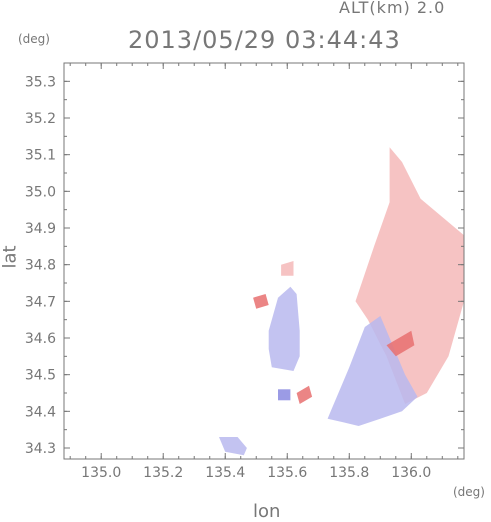 The width and height of the screenshot is (491, 522). I want to click on x-axis-unit: (deg), so click(469, 492).